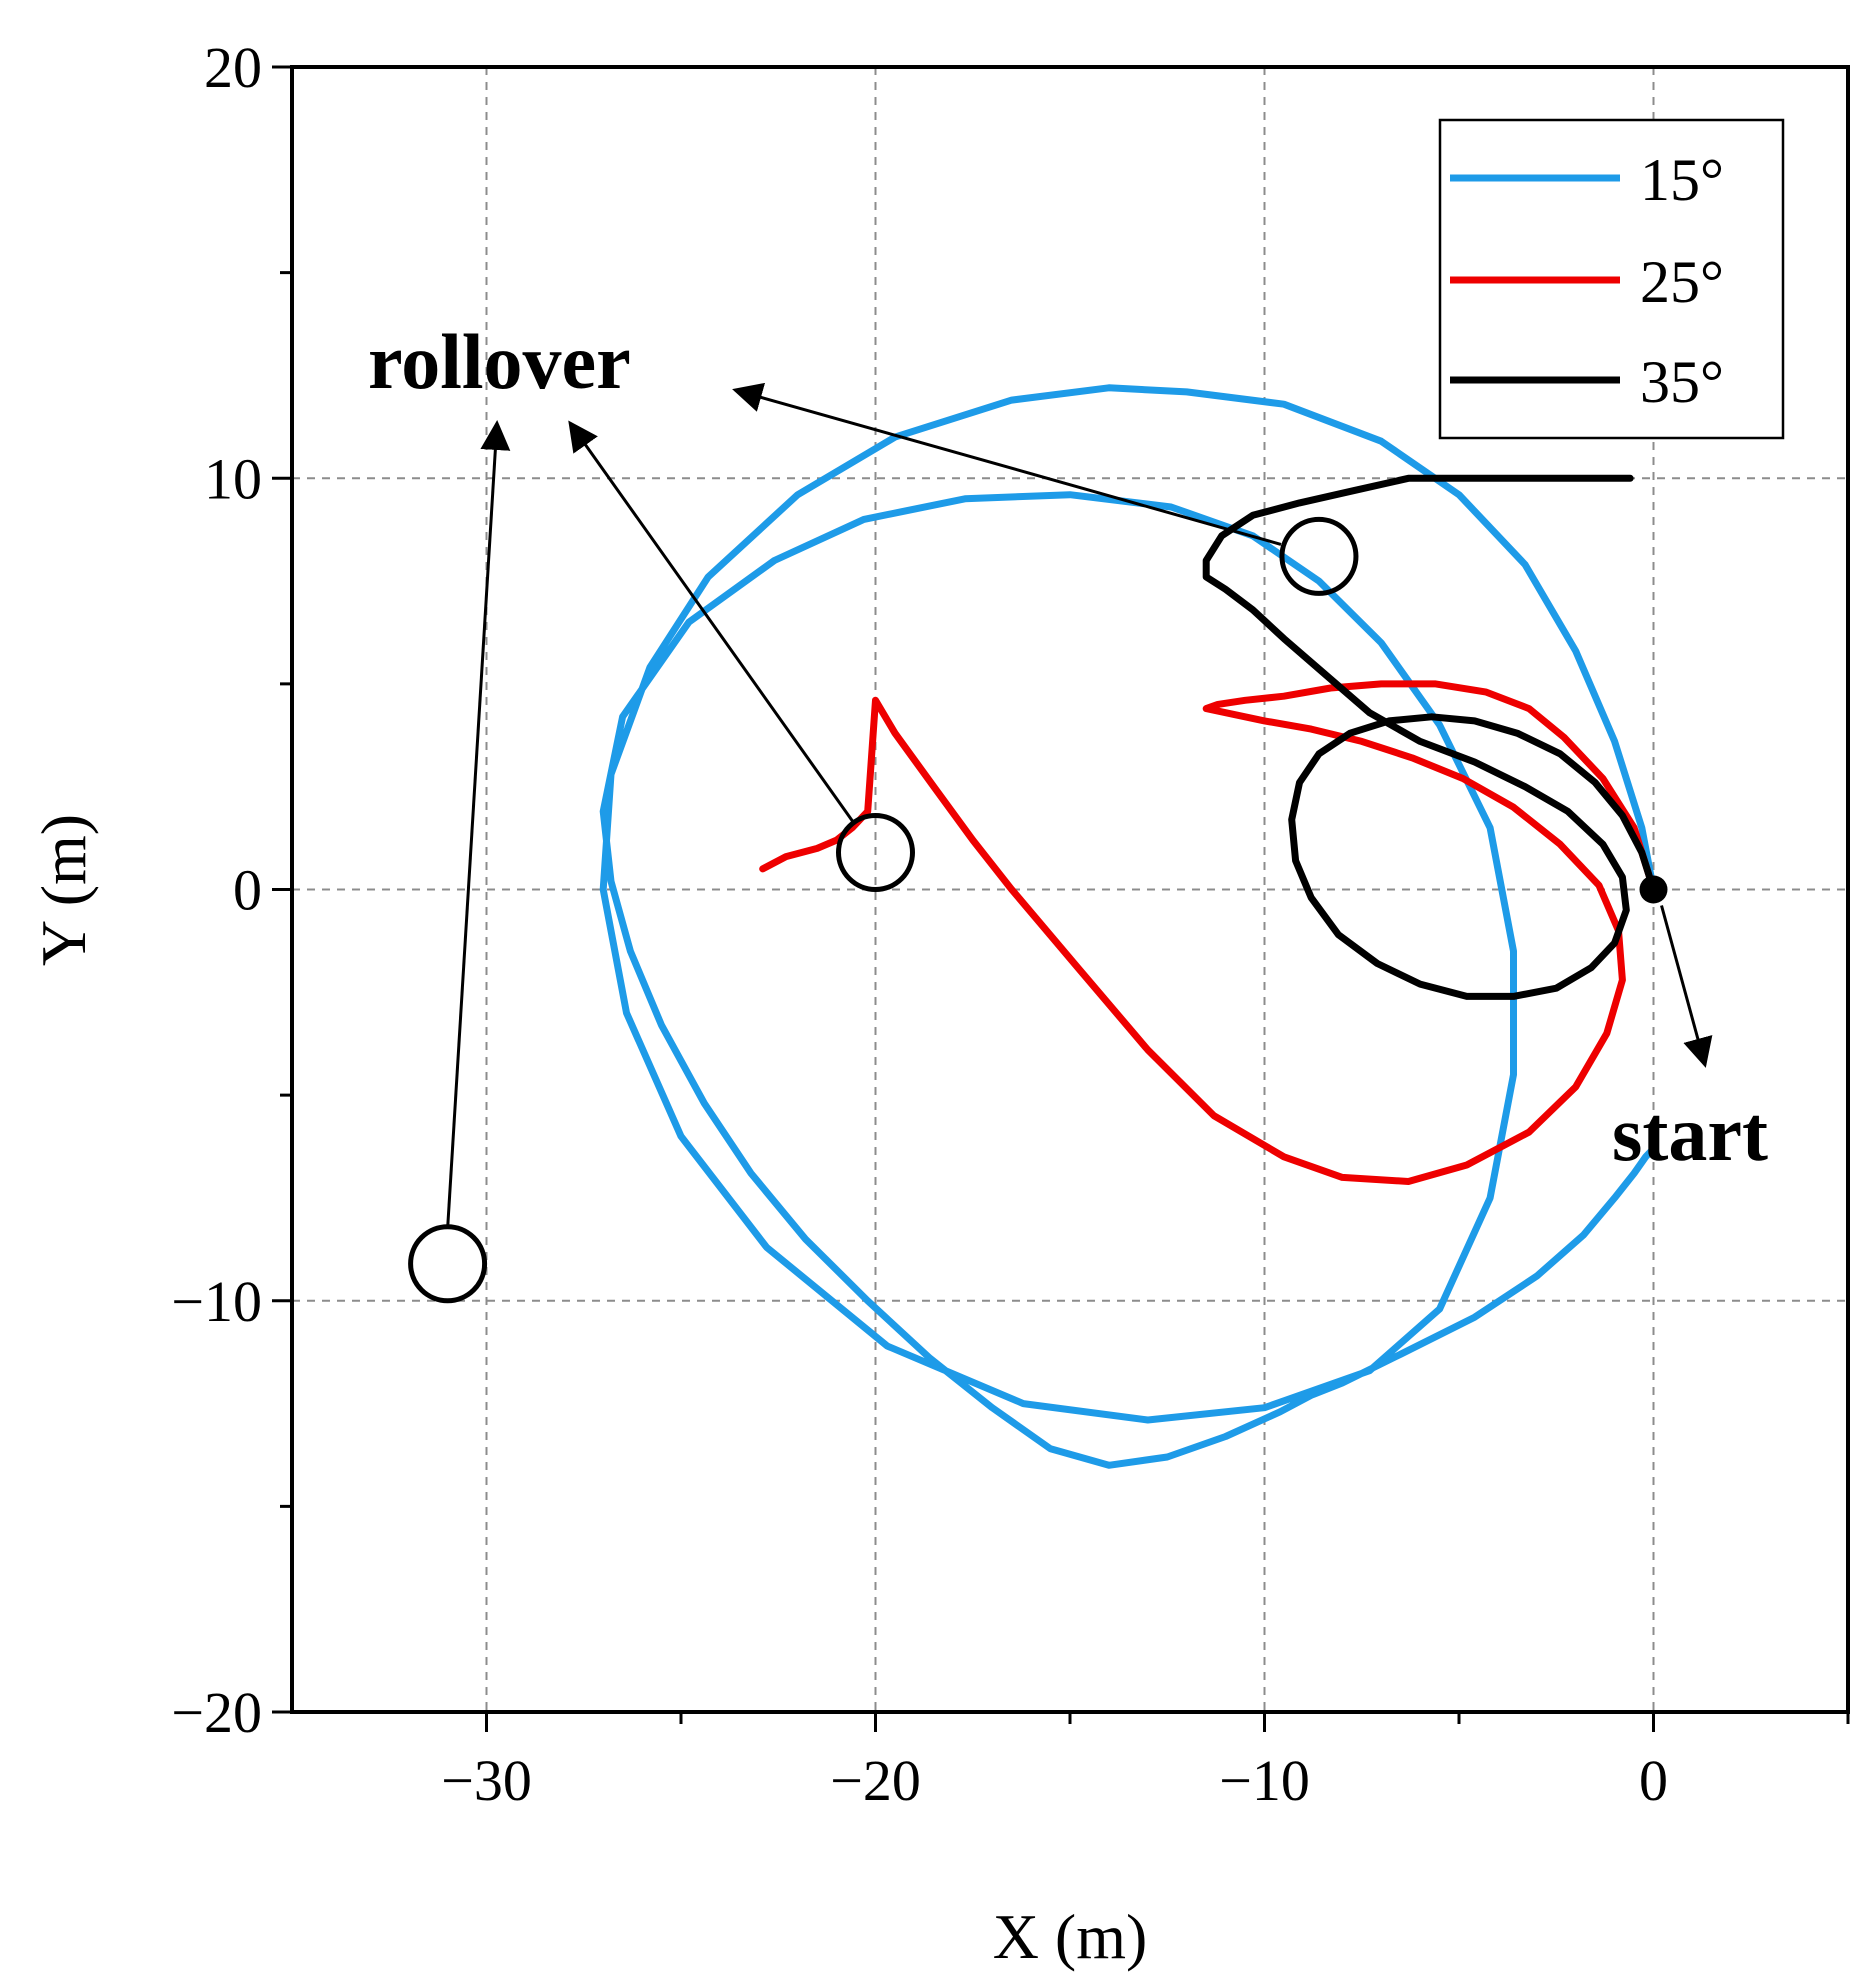 This screenshot has width=1868, height=1977. I want to click on x-tick-label: 0, so click(1653, 1780).